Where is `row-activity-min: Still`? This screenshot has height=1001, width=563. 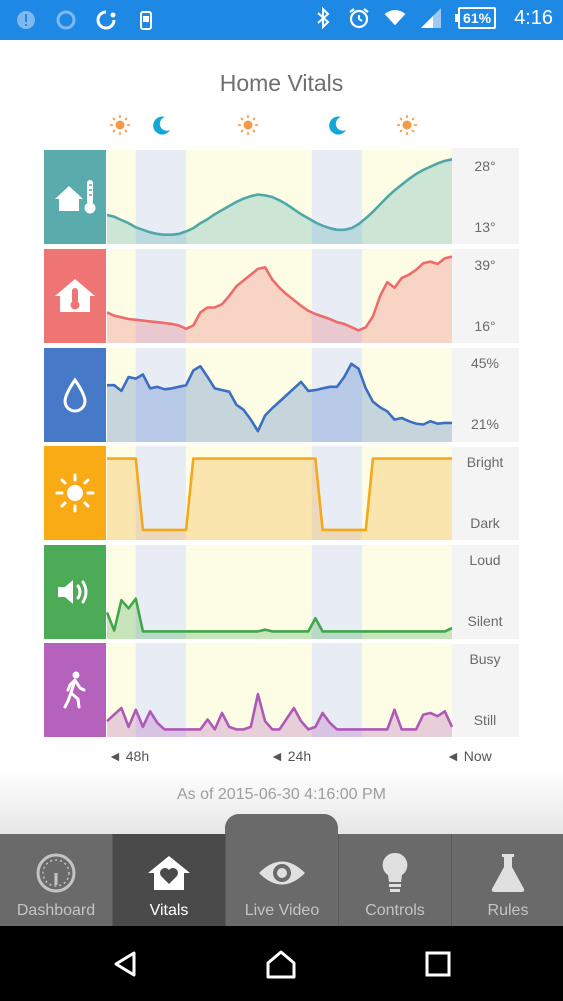
row-activity-min: Still is located at coordinates (485, 720).